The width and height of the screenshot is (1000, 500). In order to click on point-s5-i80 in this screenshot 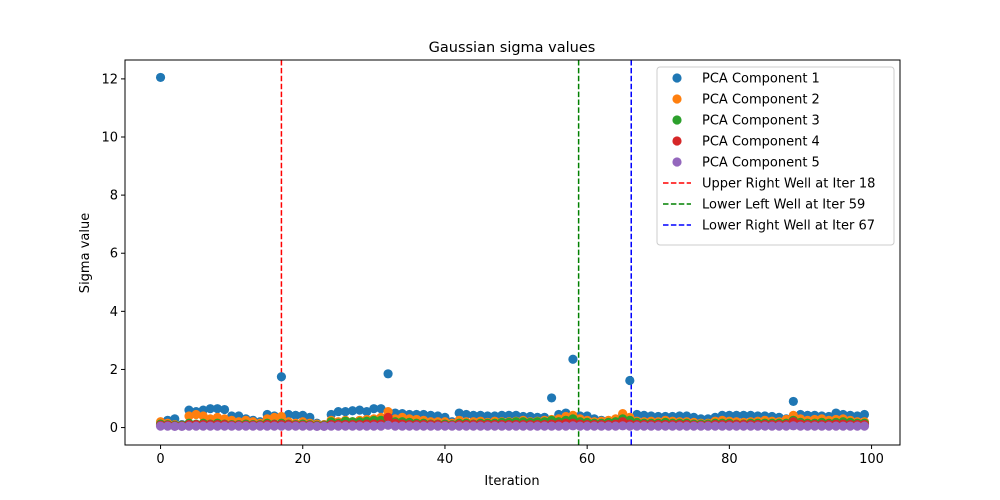, I will do `click(729, 426)`.